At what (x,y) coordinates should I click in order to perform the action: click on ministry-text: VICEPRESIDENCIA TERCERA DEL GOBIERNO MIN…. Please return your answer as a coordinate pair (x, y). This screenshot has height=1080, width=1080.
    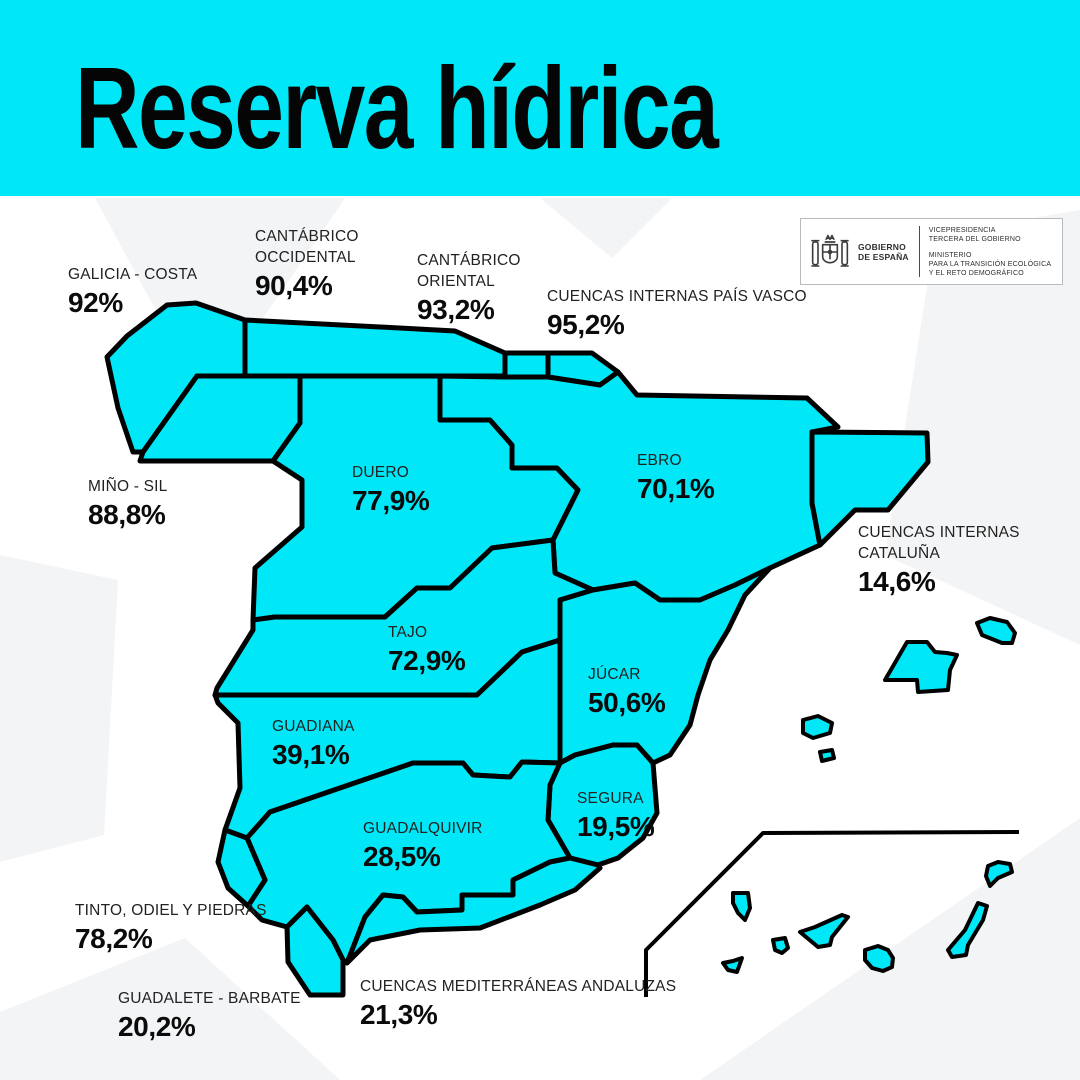
    Looking at the image, I should click on (990, 252).